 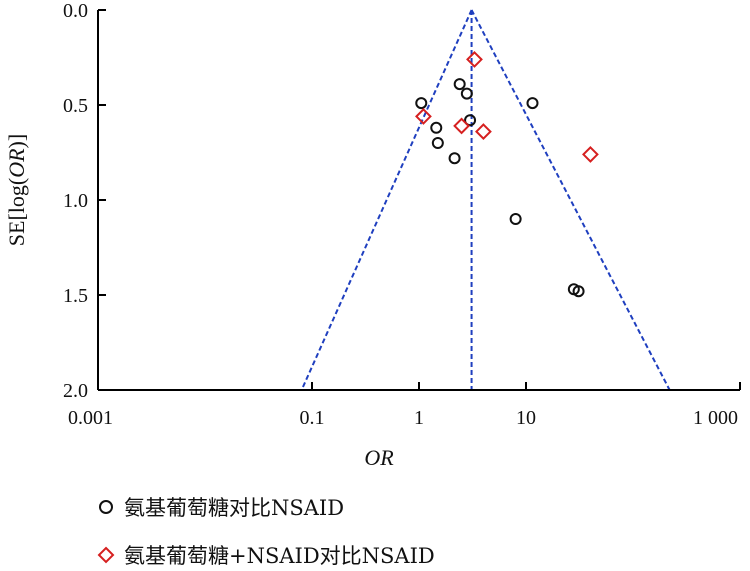 I want to click on data-points, so click(x=507, y=174).